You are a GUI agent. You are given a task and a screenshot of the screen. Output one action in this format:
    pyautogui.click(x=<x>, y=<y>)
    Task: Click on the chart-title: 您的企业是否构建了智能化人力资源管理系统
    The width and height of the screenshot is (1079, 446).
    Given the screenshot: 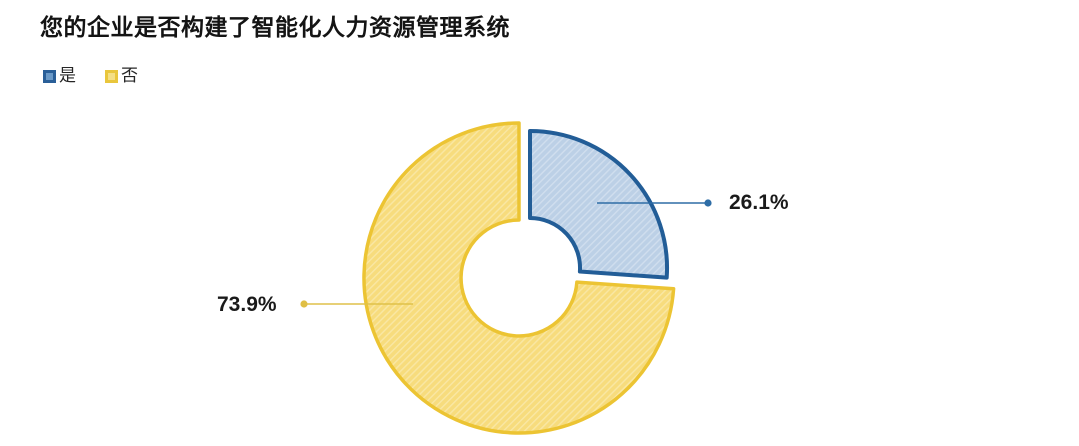 What is the action you would take?
    pyautogui.click(x=275, y=27)
    